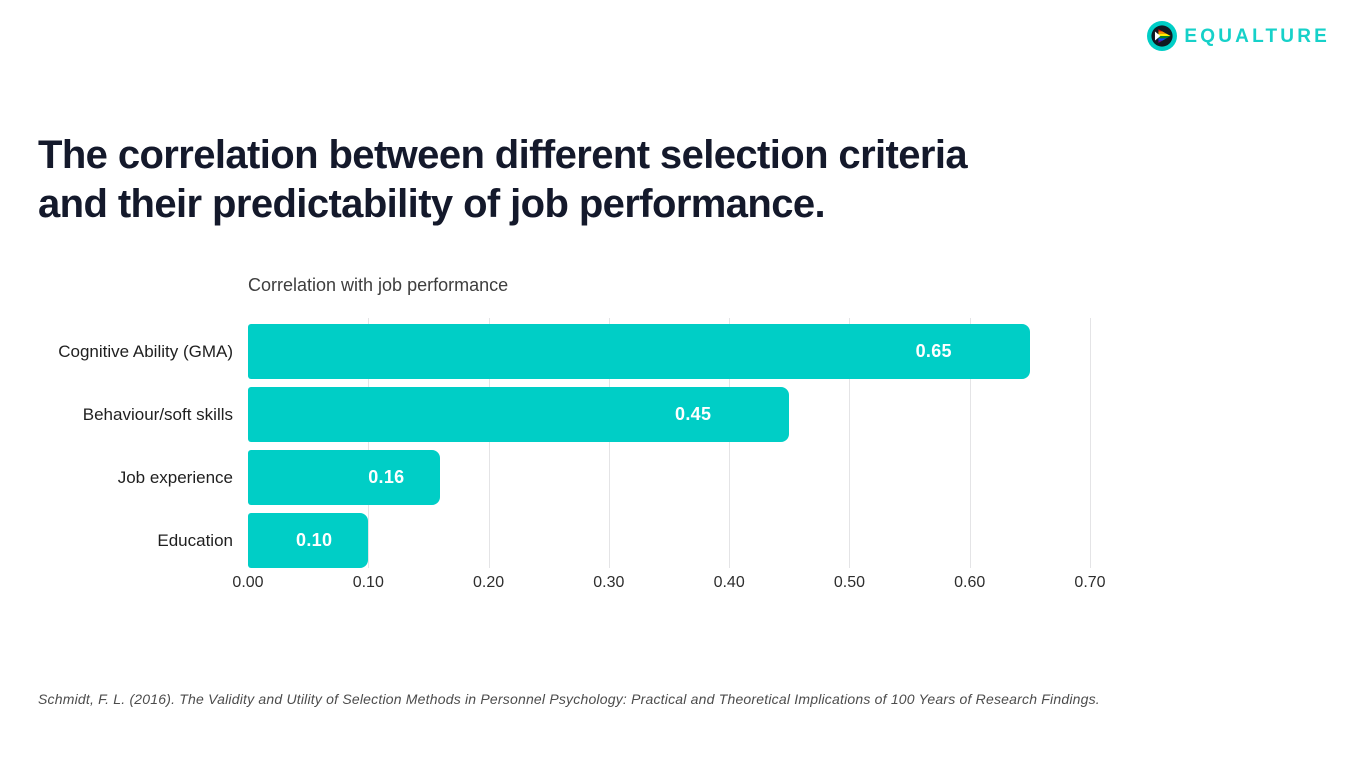 Image resolution: width=1349 pixels, height=762 pixels. Describe the element at coordinates (378, 285) in the screenshot. I see `chart-title: Correlation with job performance` at that location.